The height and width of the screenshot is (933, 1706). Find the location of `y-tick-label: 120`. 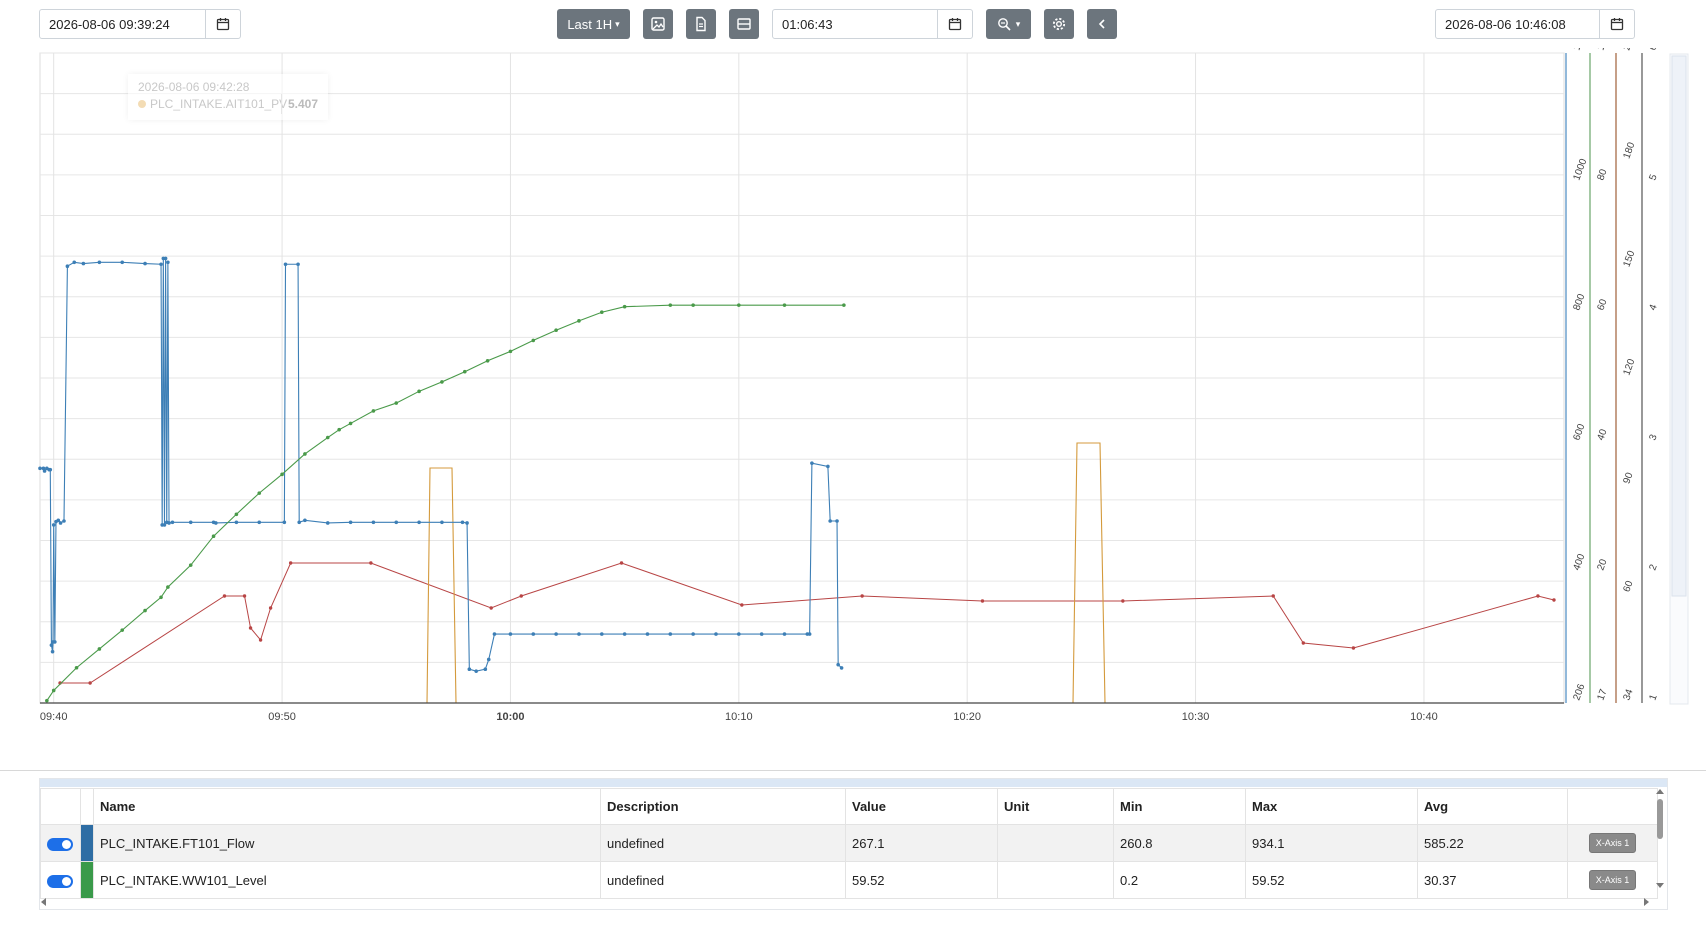

y-tick-label: 120 is located at coordinates (1579, 50).